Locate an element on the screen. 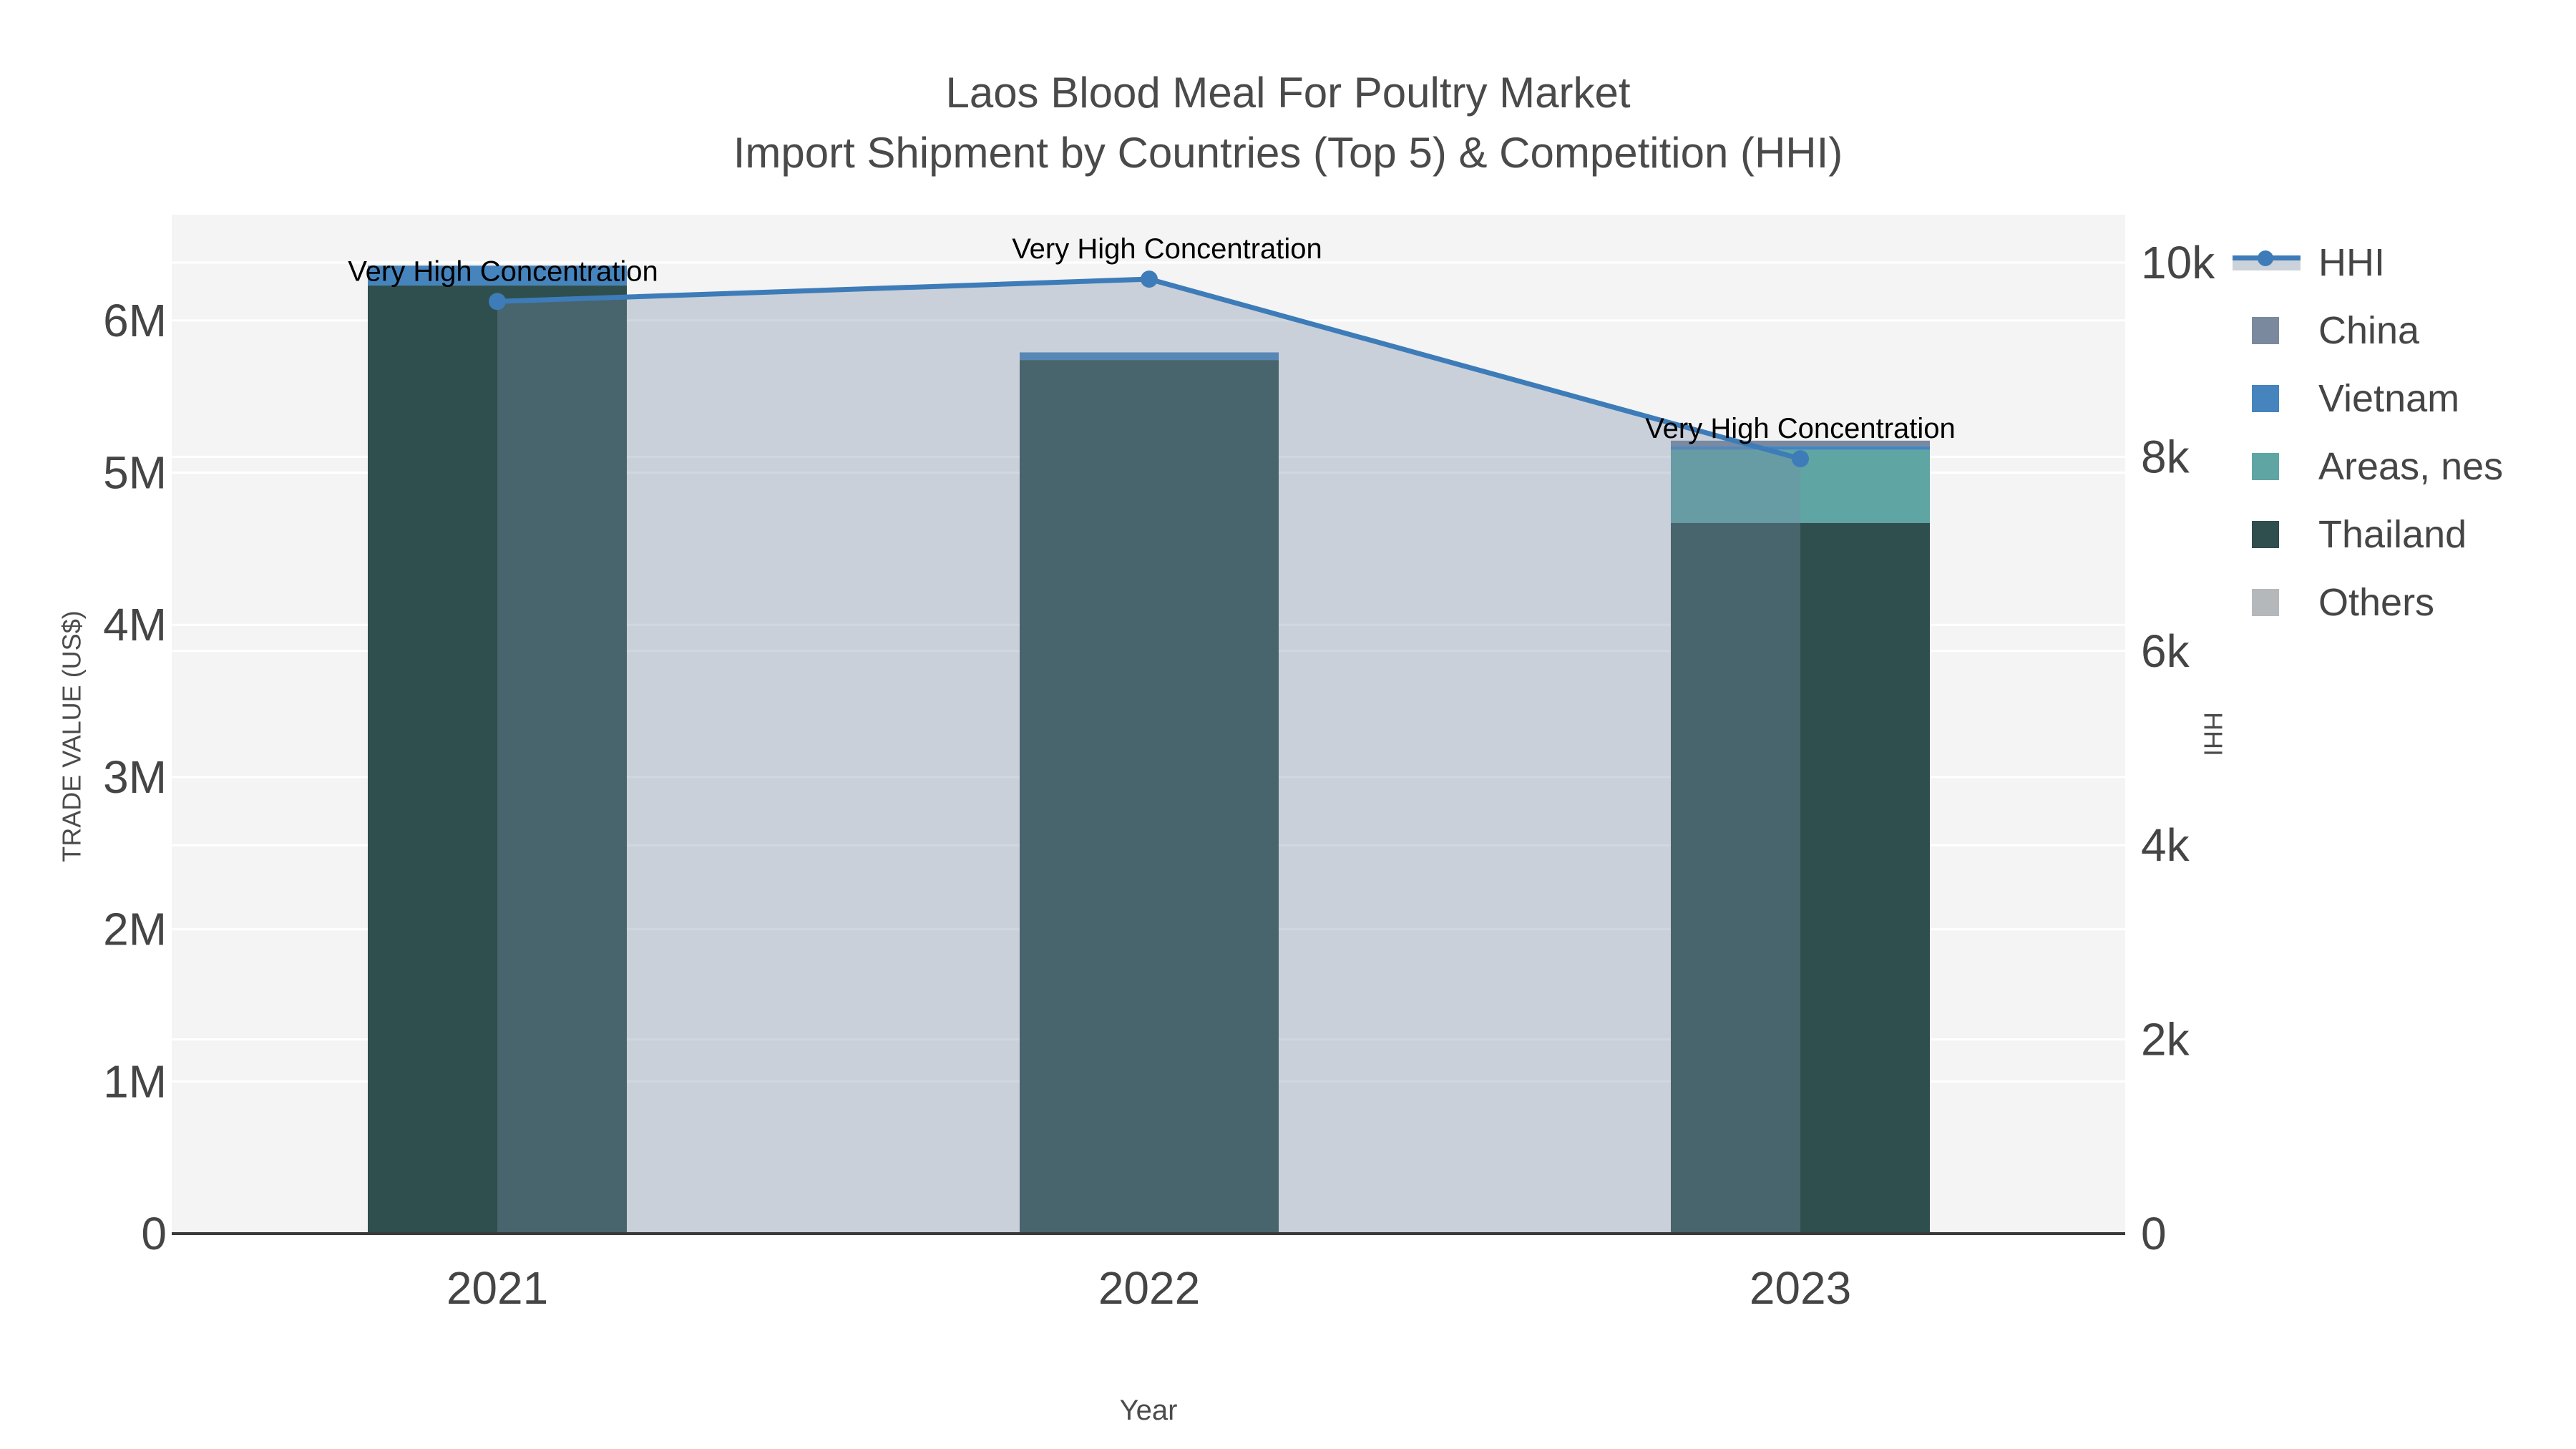  legend-glyph-others is located at coordinates (2271, 602).